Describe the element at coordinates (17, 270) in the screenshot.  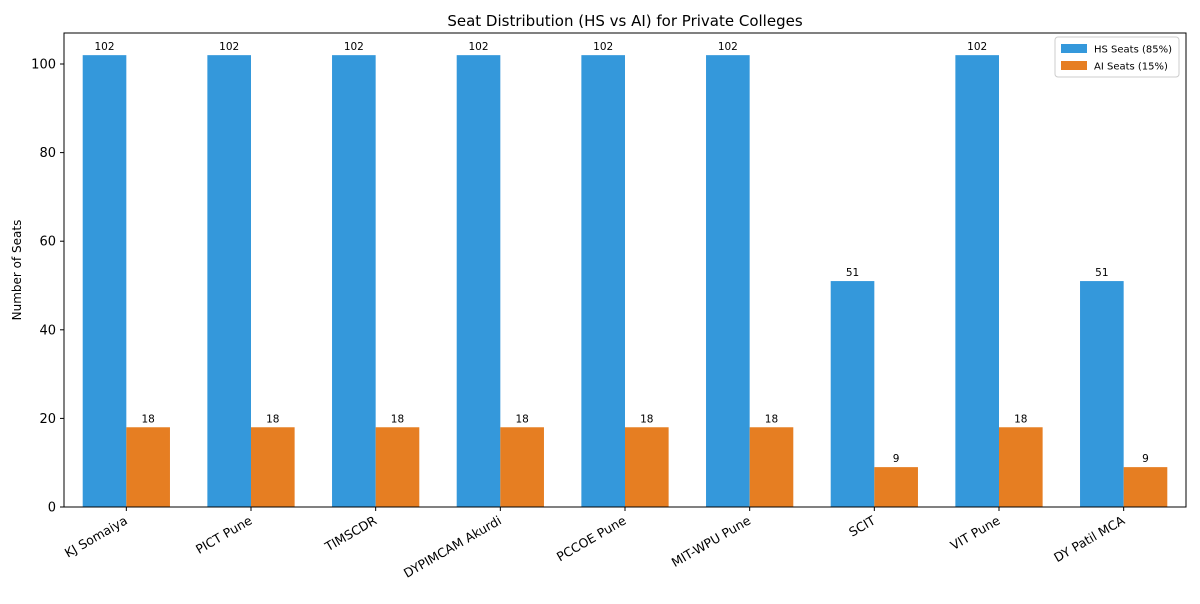
I see `y-axis-label: Number of Seats` at that location.